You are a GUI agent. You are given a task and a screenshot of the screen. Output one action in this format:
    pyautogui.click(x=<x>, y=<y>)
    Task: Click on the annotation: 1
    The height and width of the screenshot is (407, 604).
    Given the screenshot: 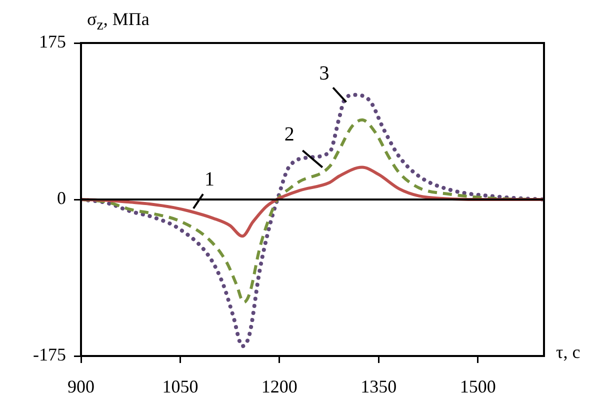 What is the action you would take?
    pyautogui.click(x=209, y=179)
    